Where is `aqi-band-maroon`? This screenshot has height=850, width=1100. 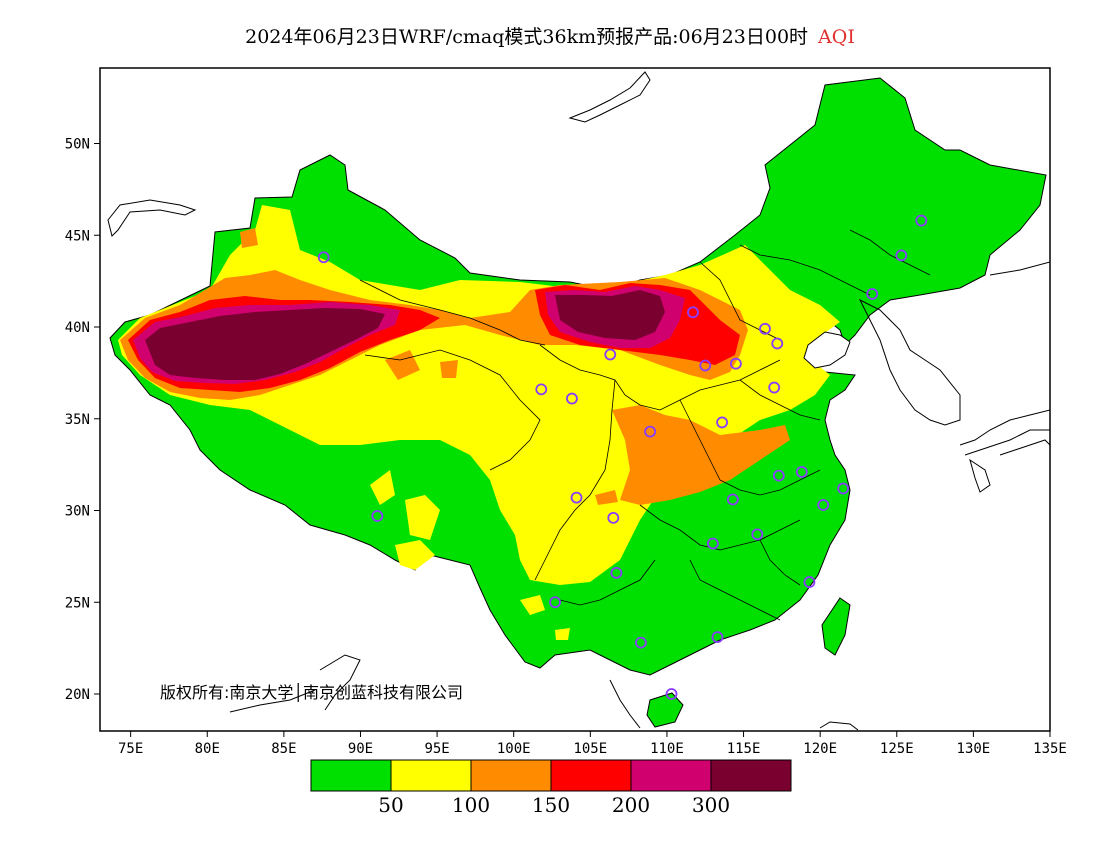
aqi-band-maroon is located at coordinates (265, 344).